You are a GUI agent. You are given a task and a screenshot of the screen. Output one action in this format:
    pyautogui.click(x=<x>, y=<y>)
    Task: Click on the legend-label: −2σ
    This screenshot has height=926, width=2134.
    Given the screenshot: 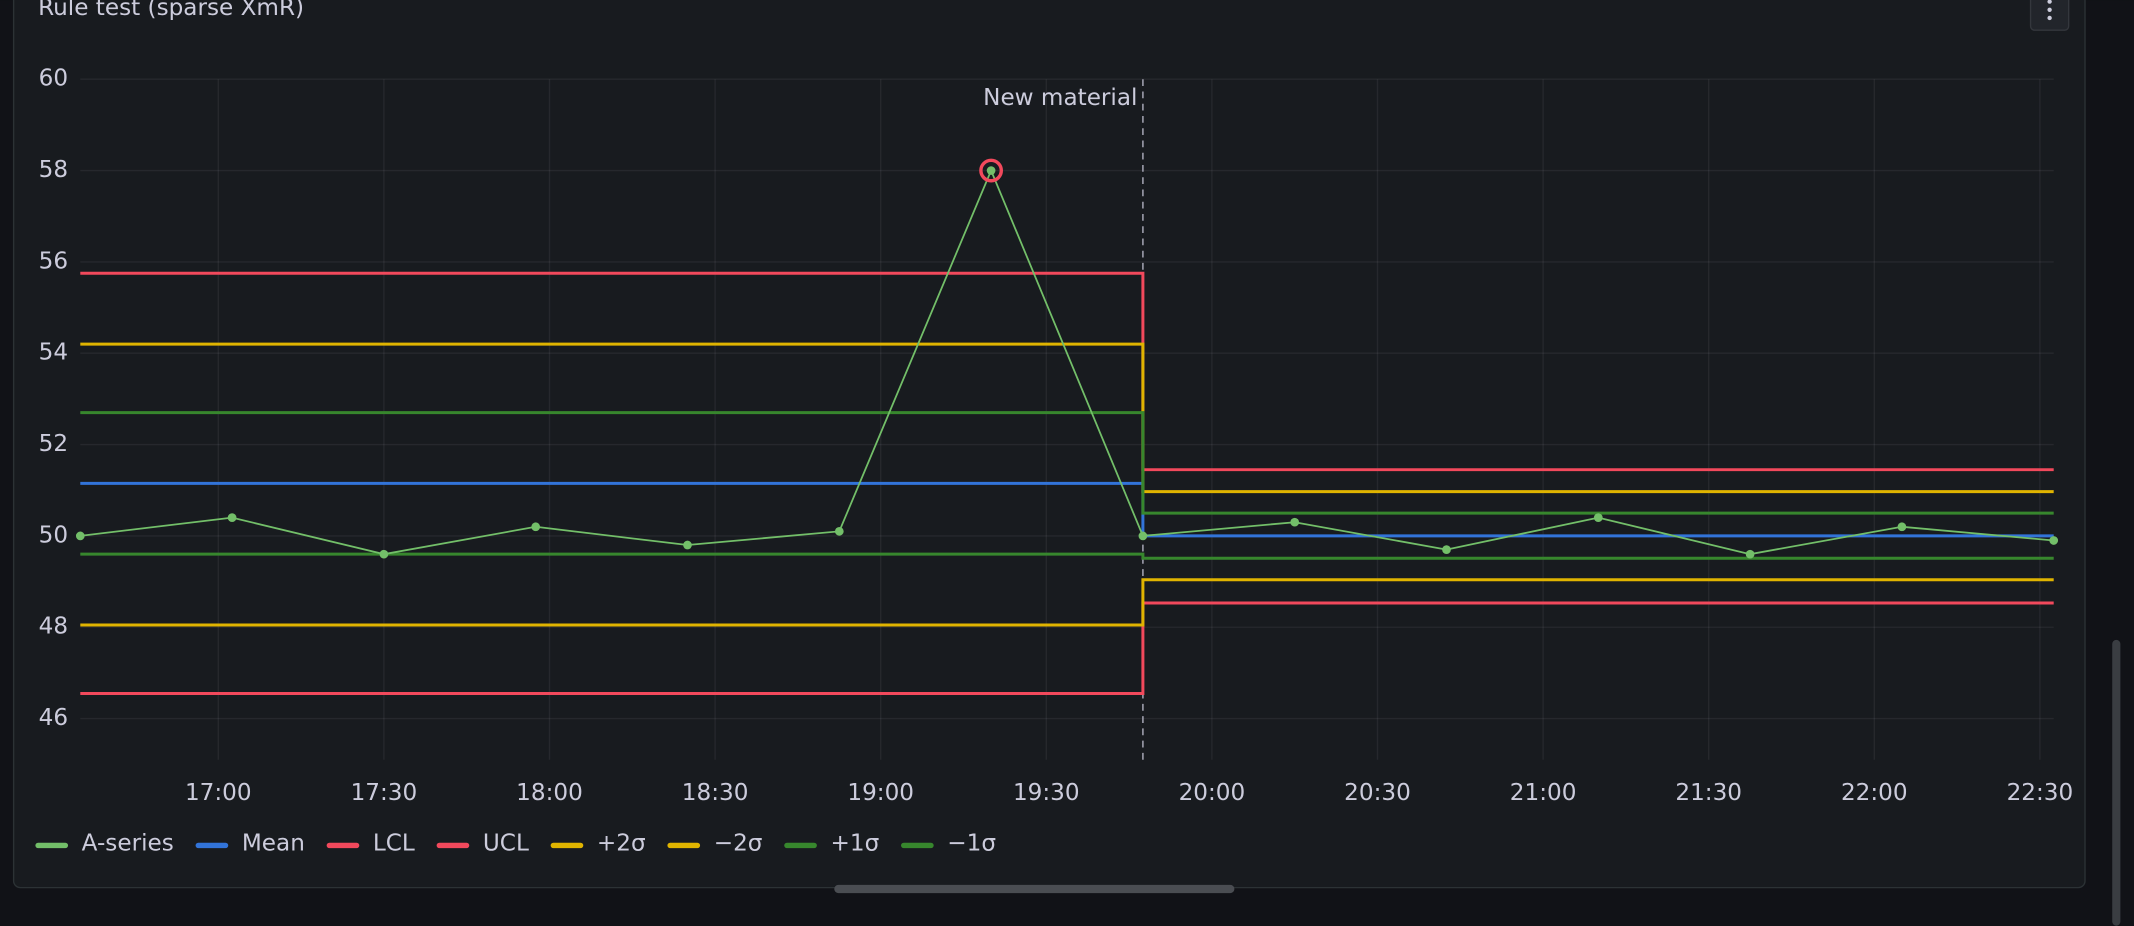 What is the action you would take?
    pyautogui.click(x=738, y=844)
    